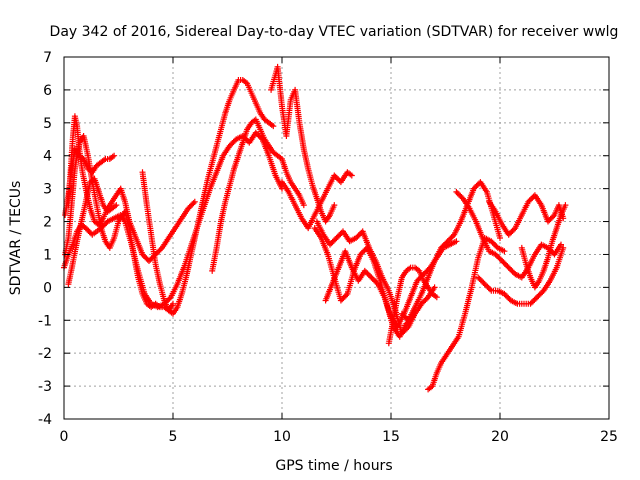  What do you see at coordinates (333, 466) in the screenshot?
I see `x-axis-label: GPS time / hours` at bounding box center [333, 466].